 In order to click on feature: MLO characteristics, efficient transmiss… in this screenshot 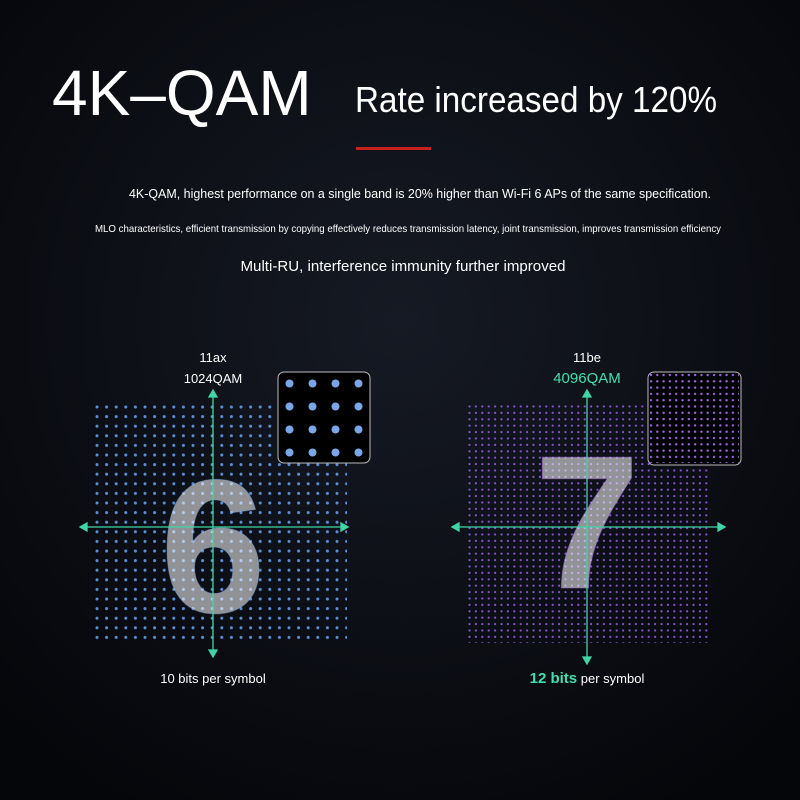, I will do `click(408, 229)`.